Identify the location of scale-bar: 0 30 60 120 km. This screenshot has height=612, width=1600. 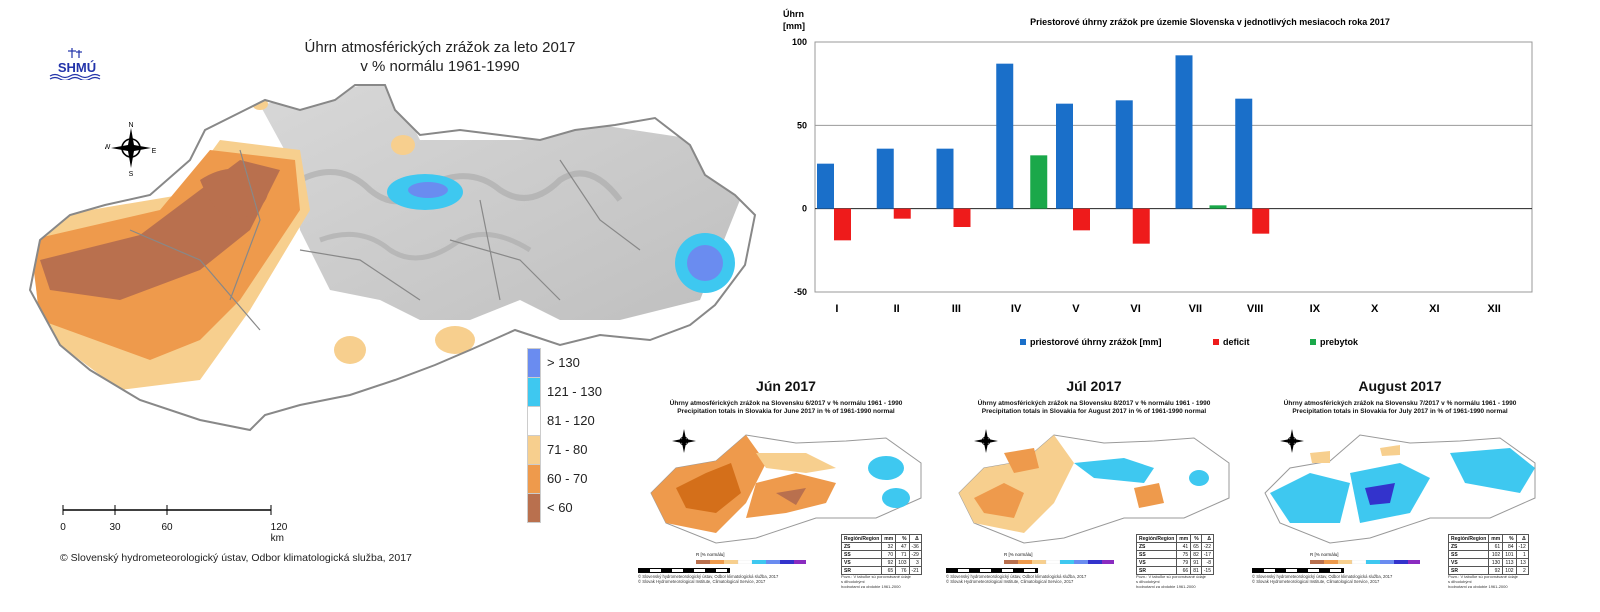
(175, 522).